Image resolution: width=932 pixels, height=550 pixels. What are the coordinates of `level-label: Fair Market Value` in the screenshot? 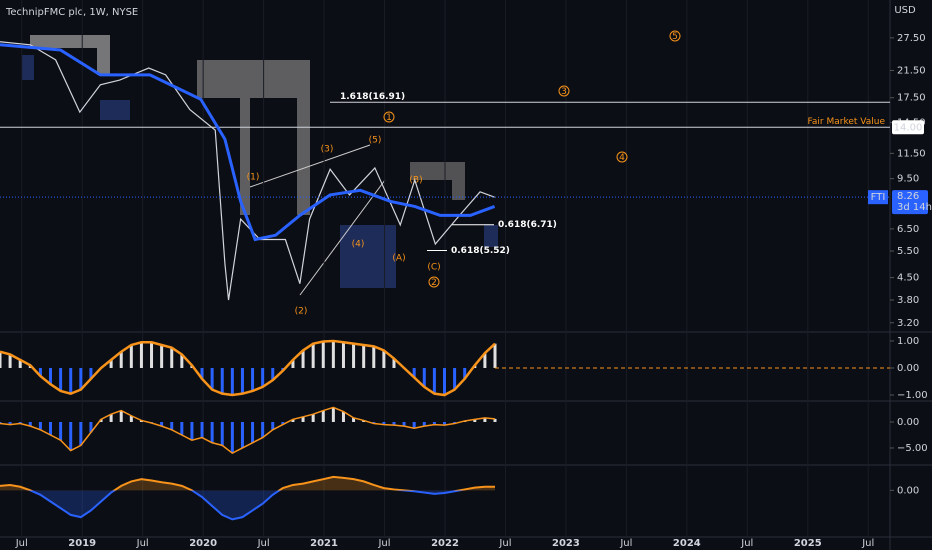 It's located at (847, 122).